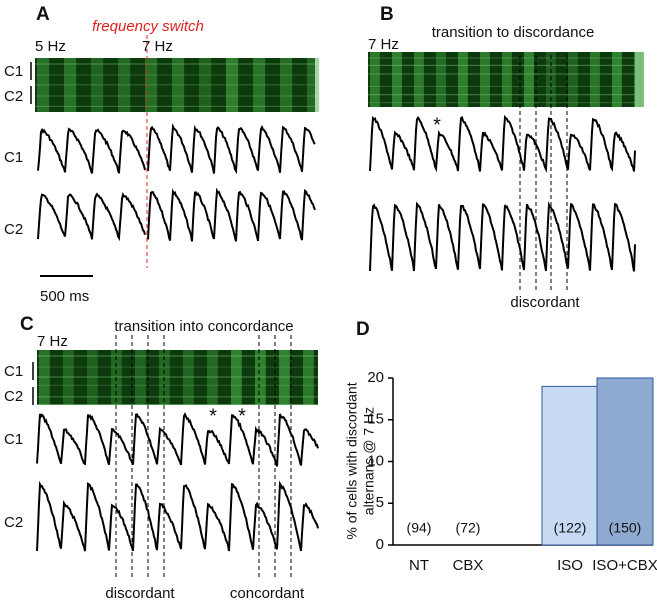 The image size is (657, 611). I want to click on y-tick-label: 0, so click(380, 544).